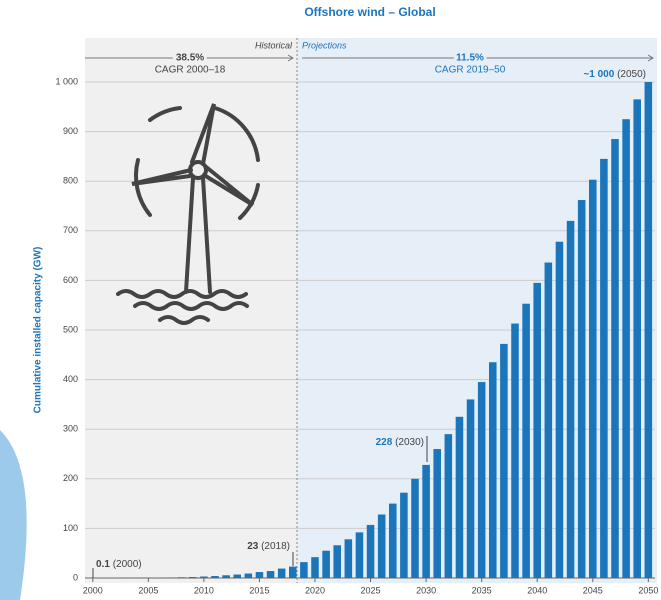 The image size is (661, 600). Describe the element at coordinates (371, 590) in the screenshot. I see `x-tick-label: 2025` at that location.